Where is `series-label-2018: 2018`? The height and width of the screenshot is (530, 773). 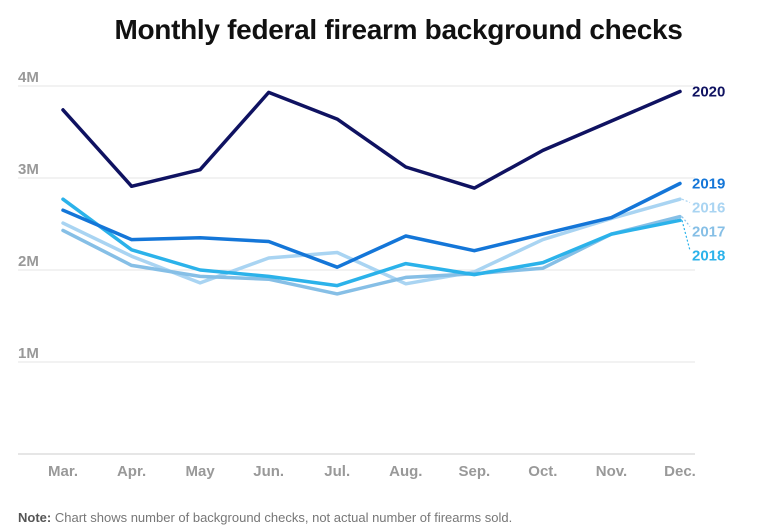 series-label-2018: 2018 is located at coordinates (708, 256).